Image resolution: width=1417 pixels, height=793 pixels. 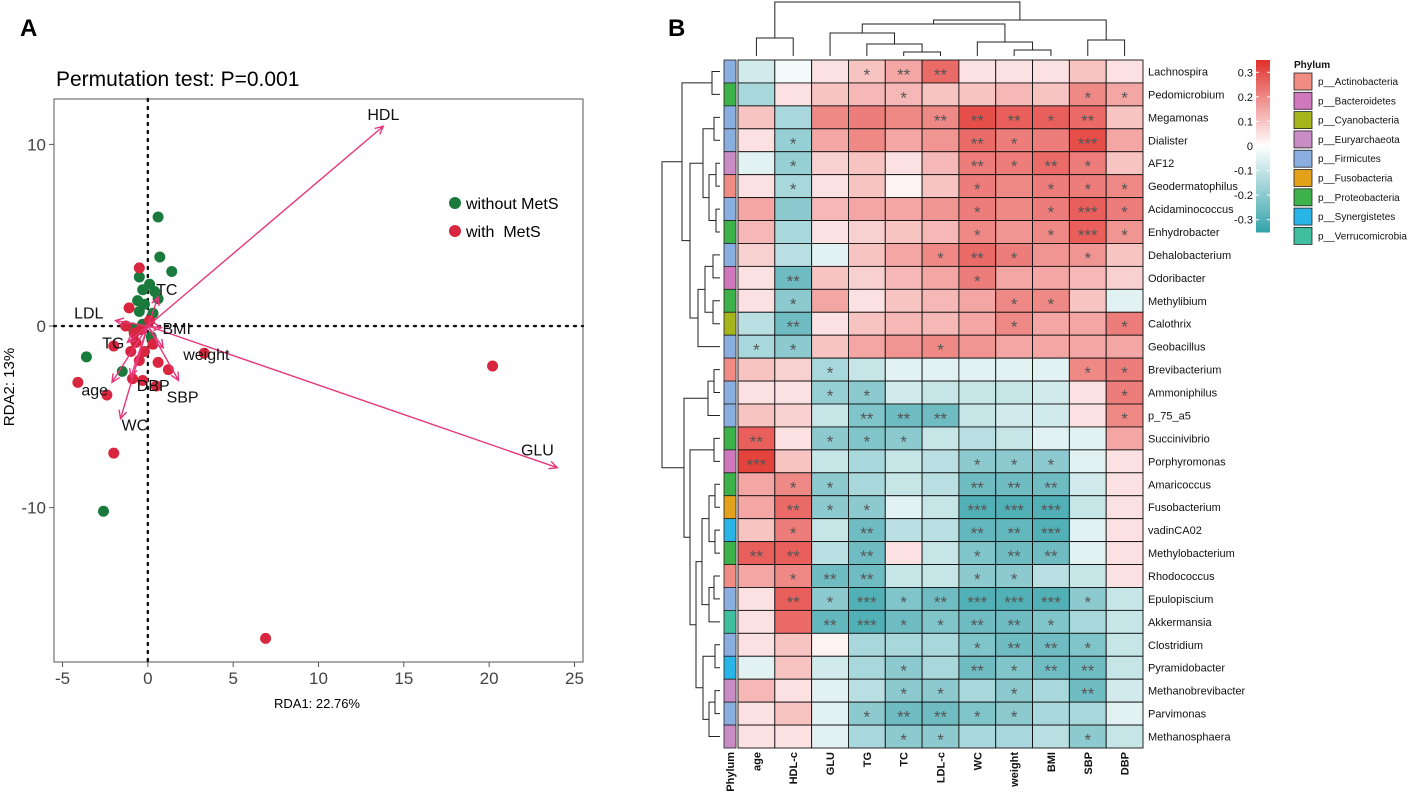 What do you see at coordinates (1175, 646) in the screenshot?
I see `row-label: Clostridium` at bounding box center [1175, 646].